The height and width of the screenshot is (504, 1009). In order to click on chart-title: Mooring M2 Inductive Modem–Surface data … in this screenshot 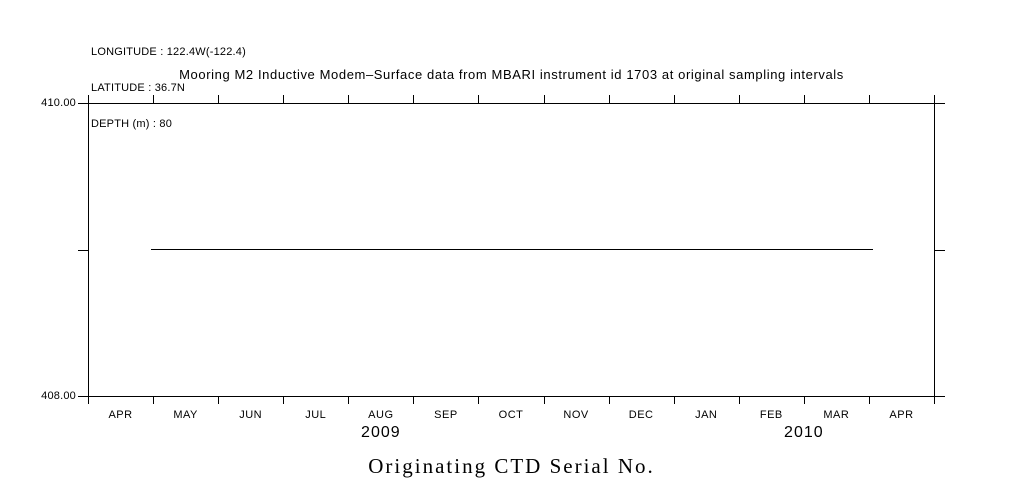, I will do `click(511, 74)`.